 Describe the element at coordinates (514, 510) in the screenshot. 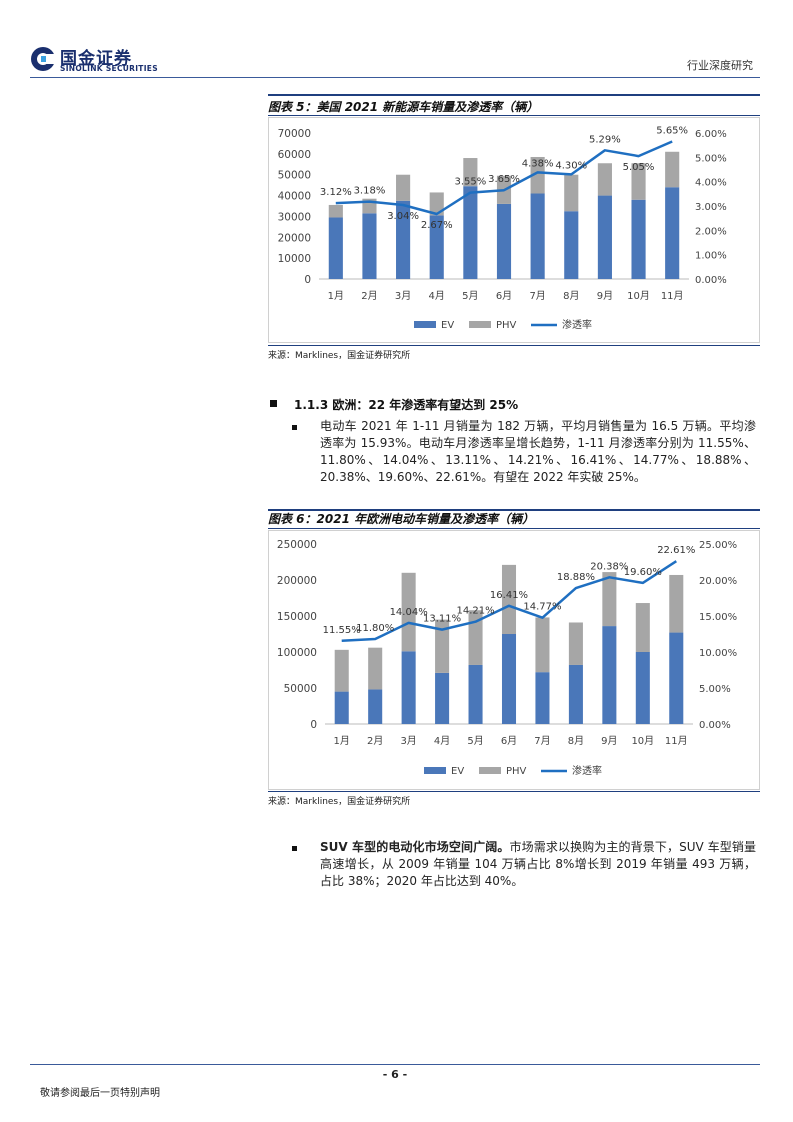

I see `figure6-top-rule` at that location.